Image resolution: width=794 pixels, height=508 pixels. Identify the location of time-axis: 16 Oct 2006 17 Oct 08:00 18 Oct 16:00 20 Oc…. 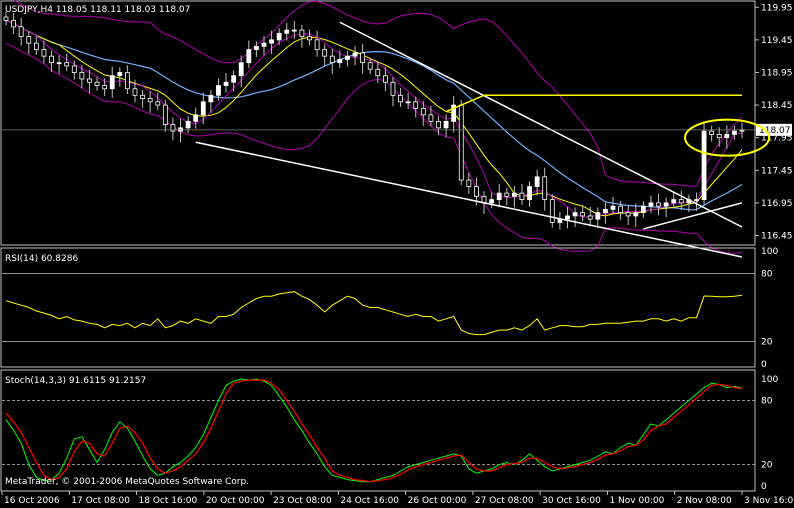
(397, 498).